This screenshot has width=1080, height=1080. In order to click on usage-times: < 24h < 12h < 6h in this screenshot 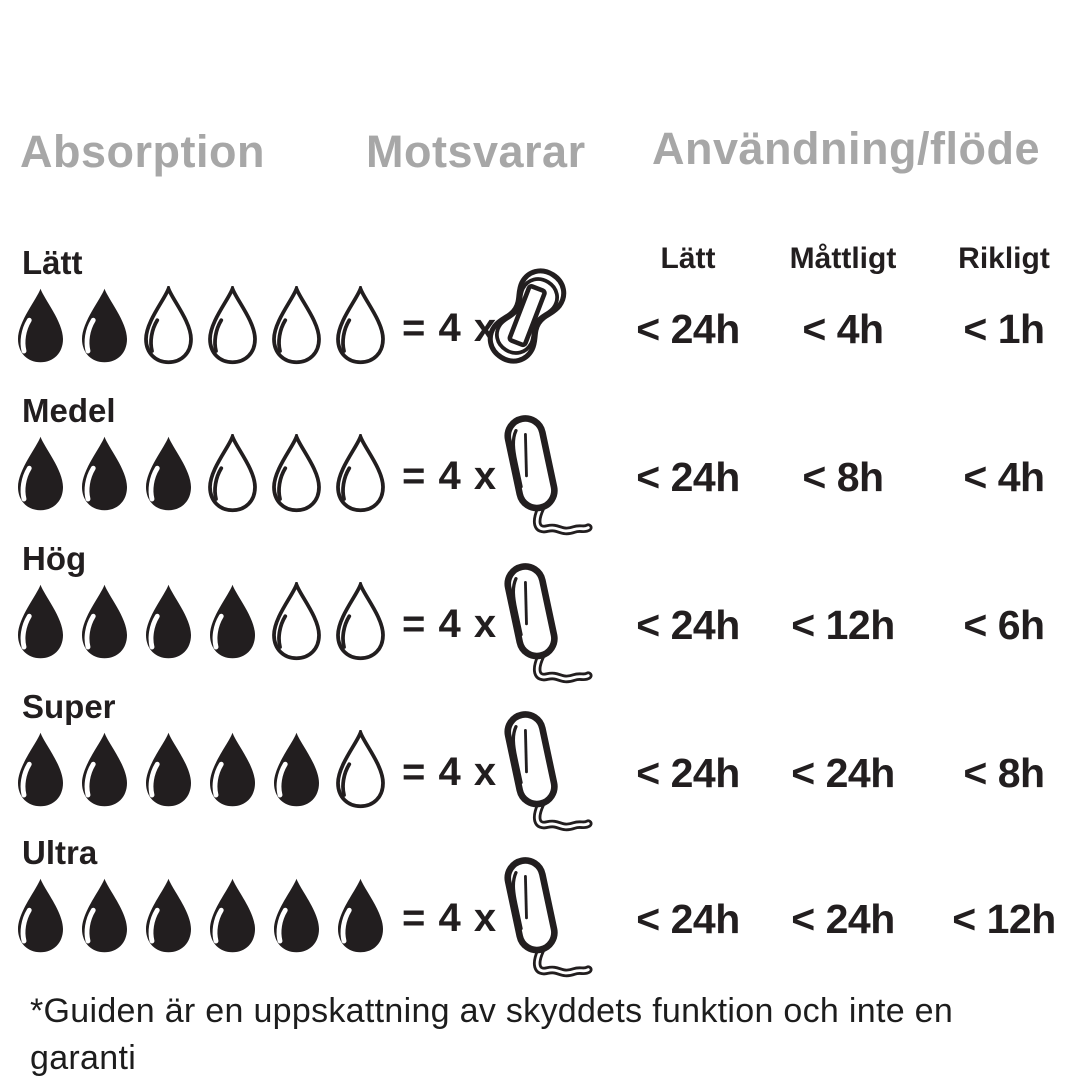, I will do `click(849, 625)`.